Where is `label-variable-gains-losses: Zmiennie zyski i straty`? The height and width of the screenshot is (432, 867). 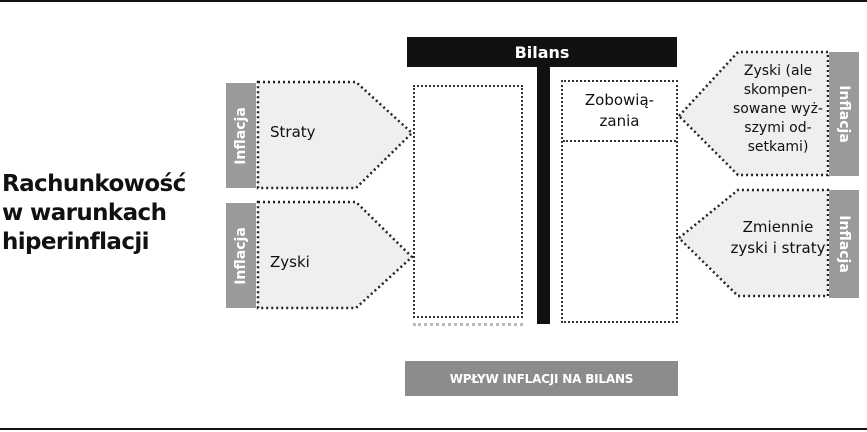 label-variable-gains-losses: Zmiennie zyski i straty is located at coordinates (778, 237).